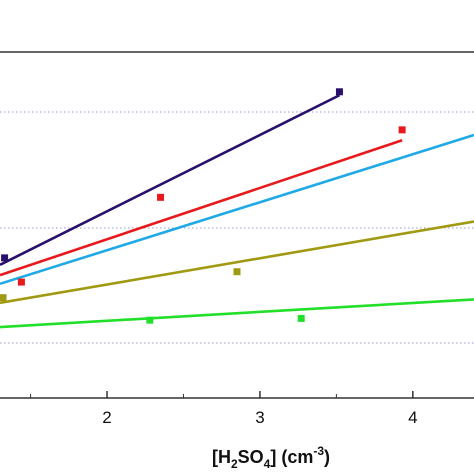 Image resolution: width=474 pixels, height=474 pixels. Describe the element at coordinates (106, 417) in the screenshot. I see `x-tick-label: 2` at that location.